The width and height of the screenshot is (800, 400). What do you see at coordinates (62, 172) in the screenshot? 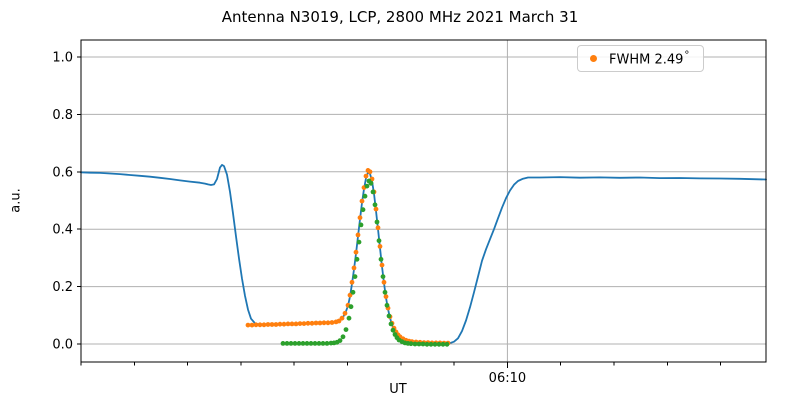
I see `y-tick-label: 0.6` at bounding box center [62, 172].